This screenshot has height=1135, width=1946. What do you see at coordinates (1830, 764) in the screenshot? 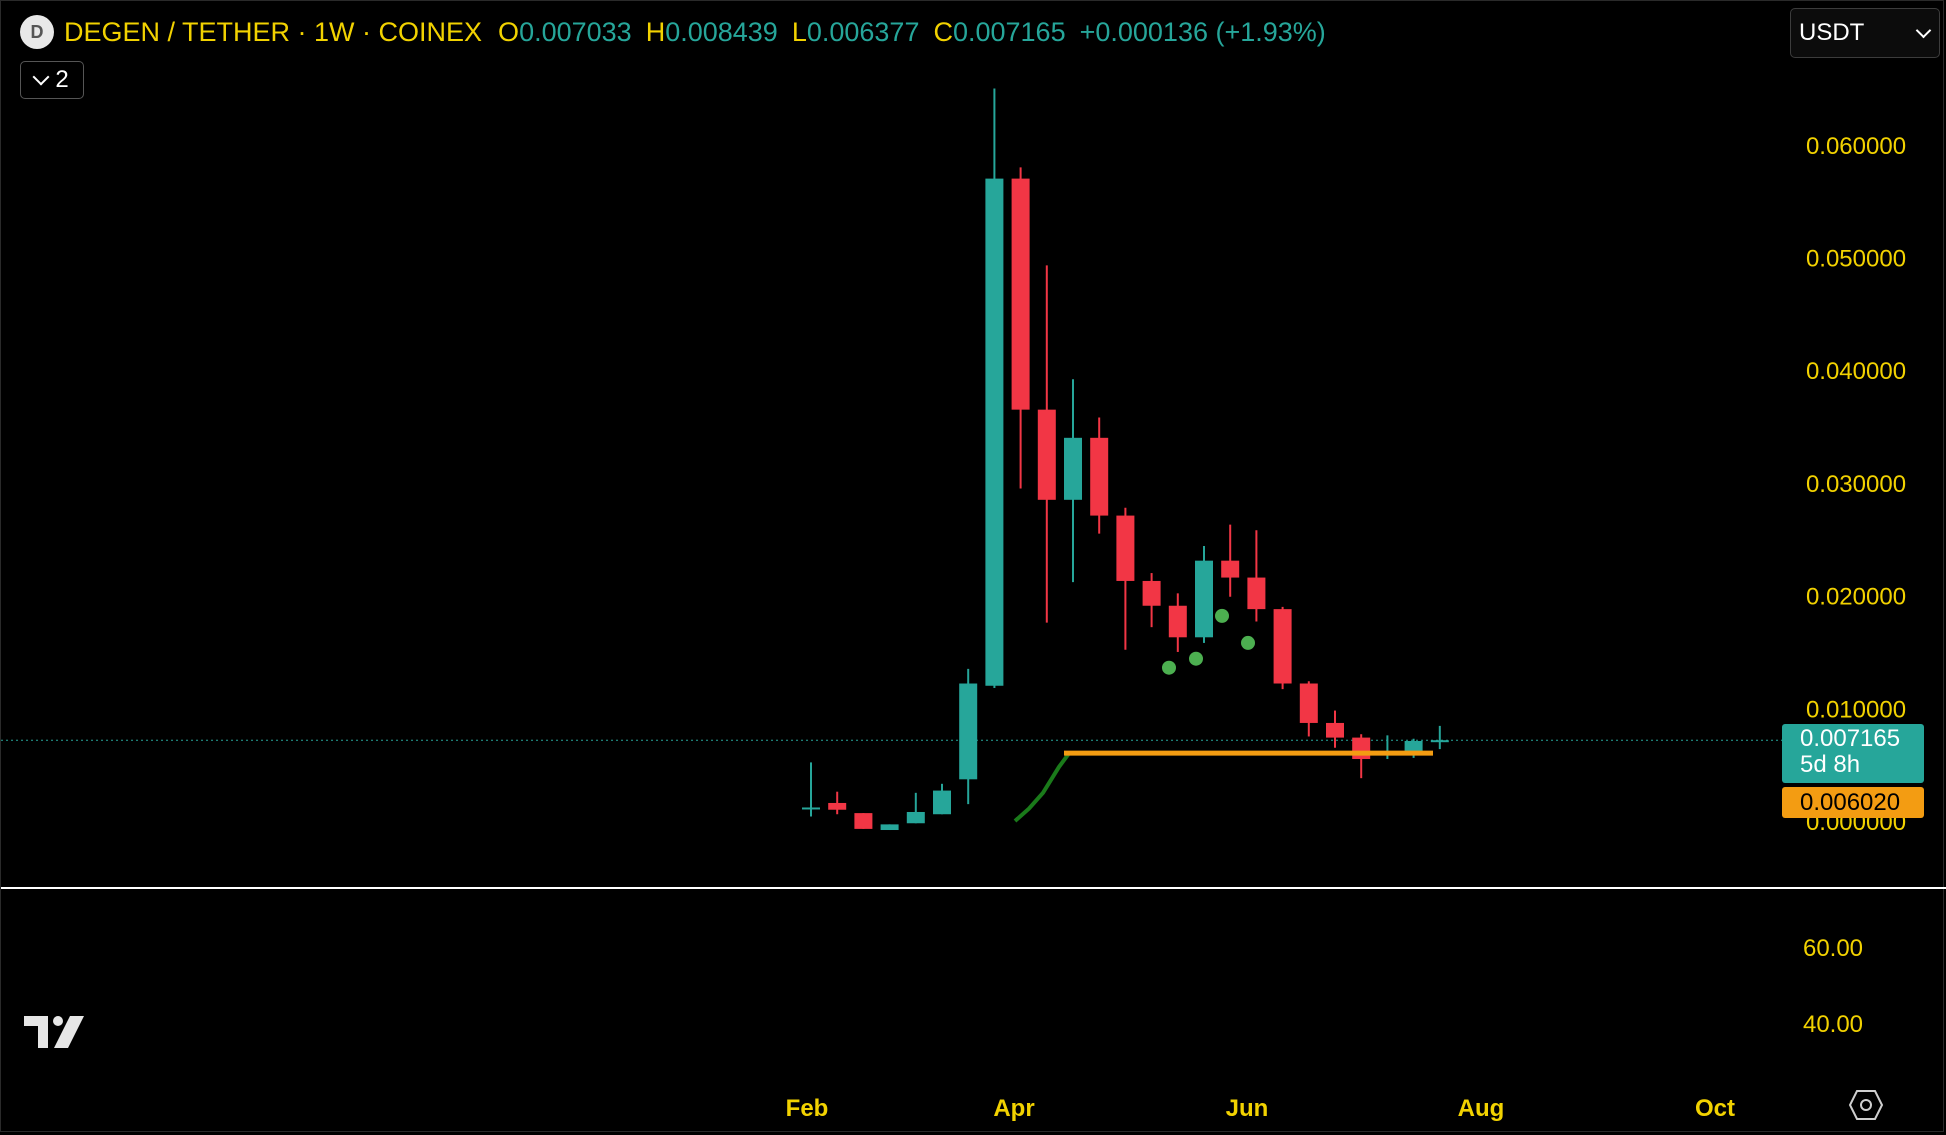
I see `bar-countdown: 5d 8h` at bounding box center [1830, 764].